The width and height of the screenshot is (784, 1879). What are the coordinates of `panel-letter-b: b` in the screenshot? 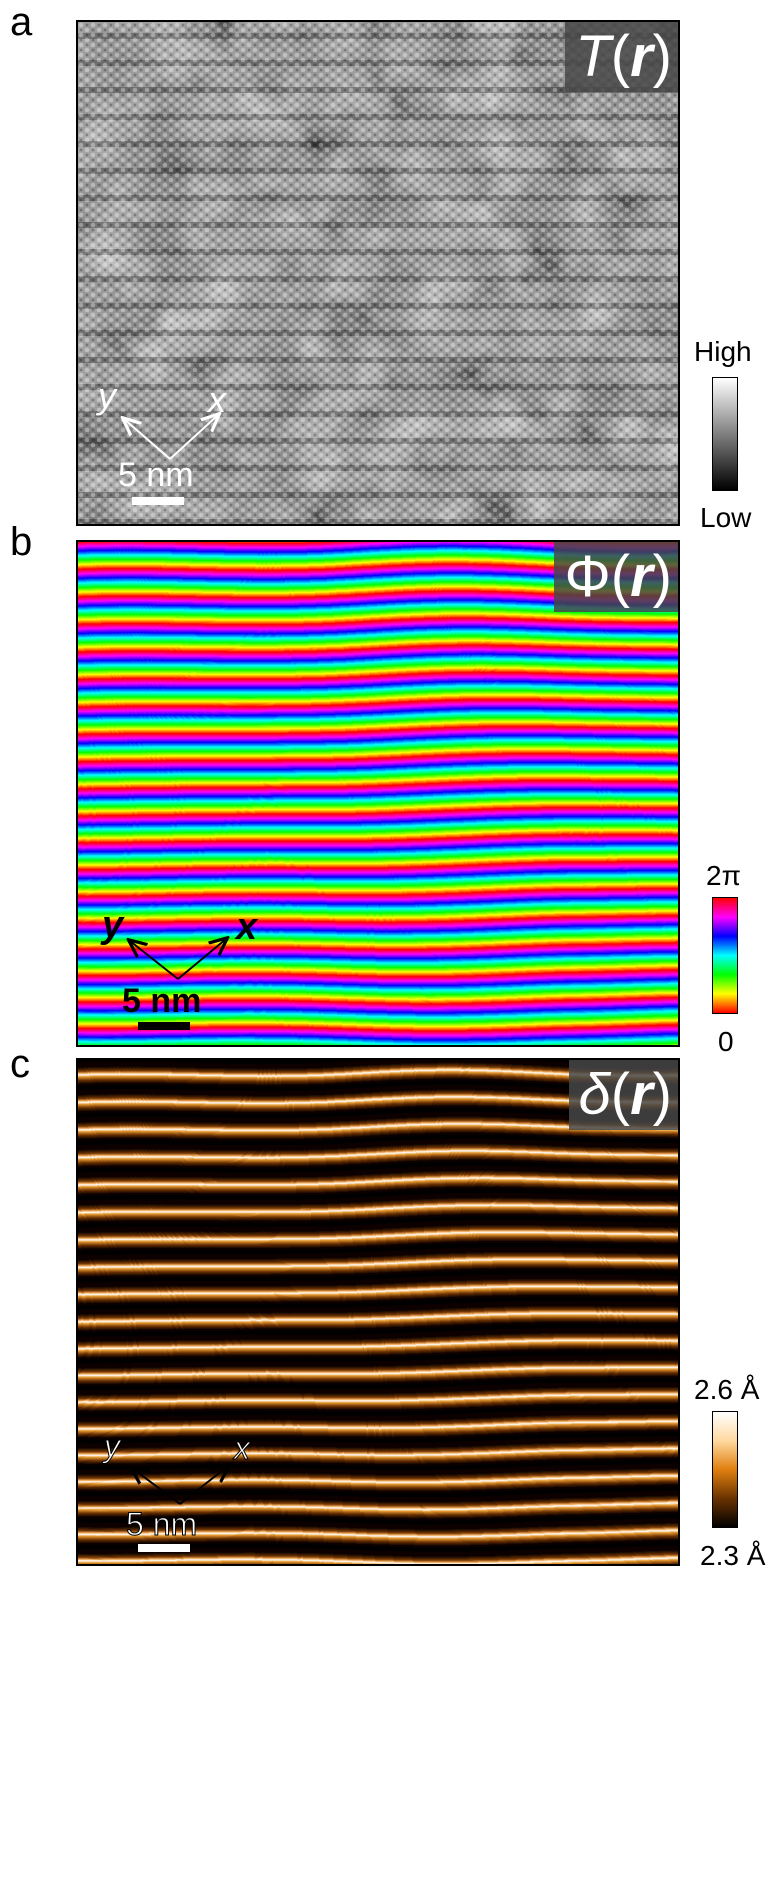 It's located at (21, 542).